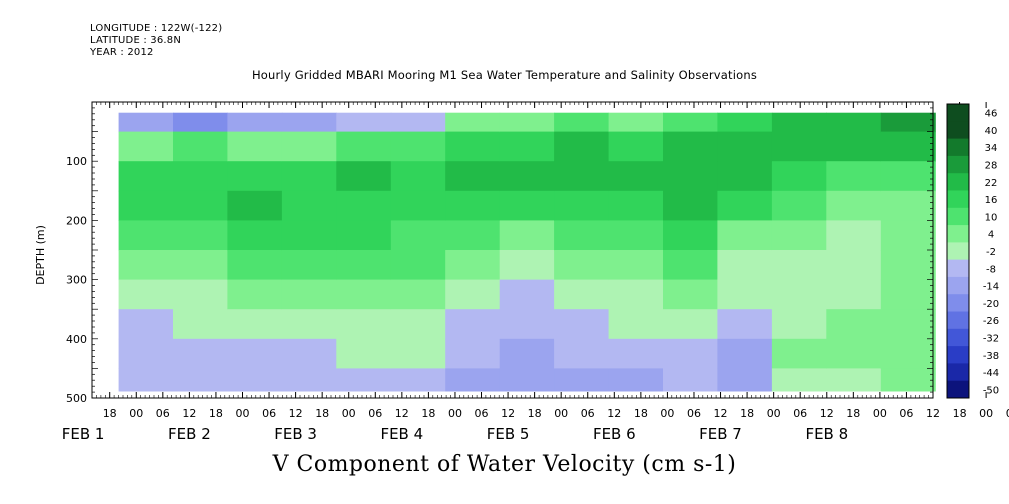  What do you see at coordinates (991, 114) in the screenshot?
I see `colorbar-label: 46` at bounding box center [991, 114].